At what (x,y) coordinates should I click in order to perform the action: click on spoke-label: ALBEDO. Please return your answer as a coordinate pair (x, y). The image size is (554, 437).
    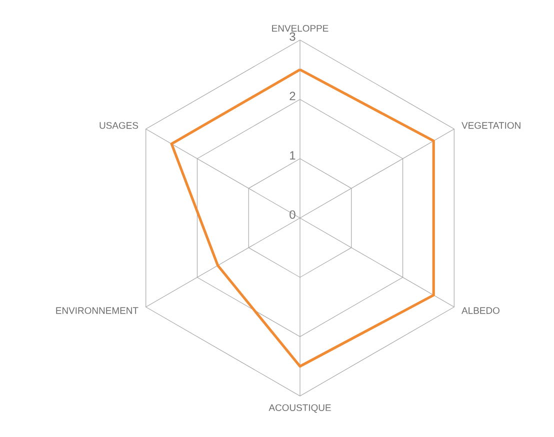
    Looking at the image, I should click on (481, 310).